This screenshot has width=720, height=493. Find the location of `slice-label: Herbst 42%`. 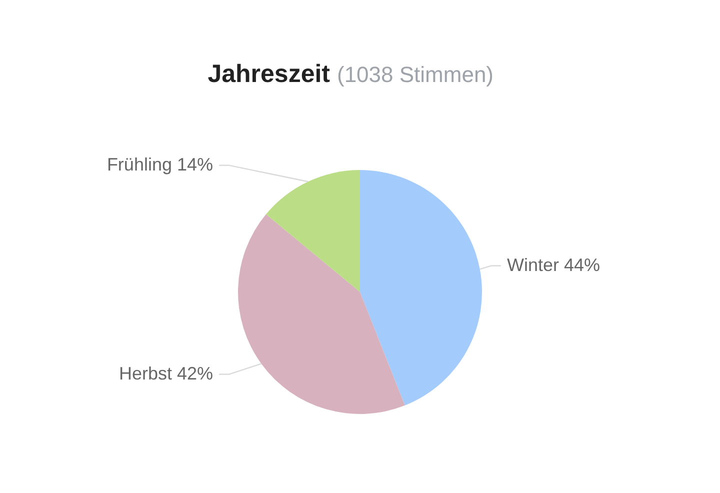

slice-label: Herbst 42% is located at coordinates (165, 373).